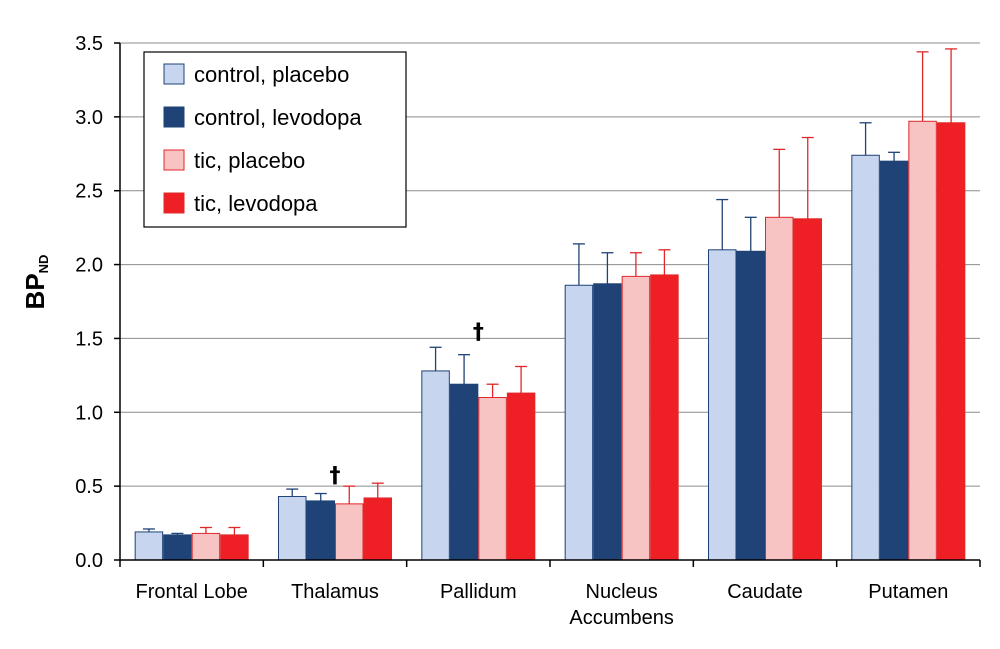  What do you see at coordinates (89, 192) in the screenshot?
I see `y-tick-label: 2.5` at bounding box center [89, 192].